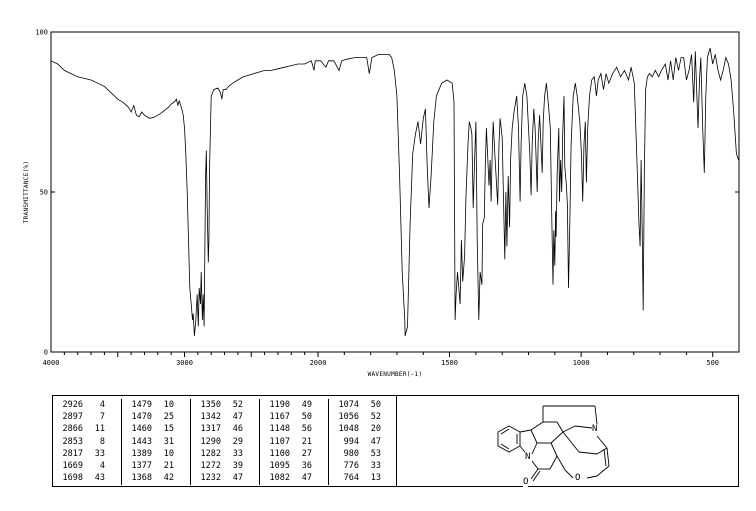 The image size is (756, 511). I want to click on x-tick-label: 500, so click(712, 363).